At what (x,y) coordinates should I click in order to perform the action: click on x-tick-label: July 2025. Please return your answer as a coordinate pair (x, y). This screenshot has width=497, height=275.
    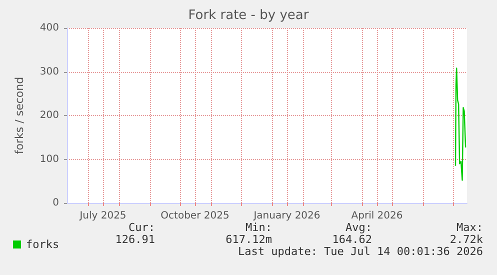
    Looking at the image, I should click on (102, 216).